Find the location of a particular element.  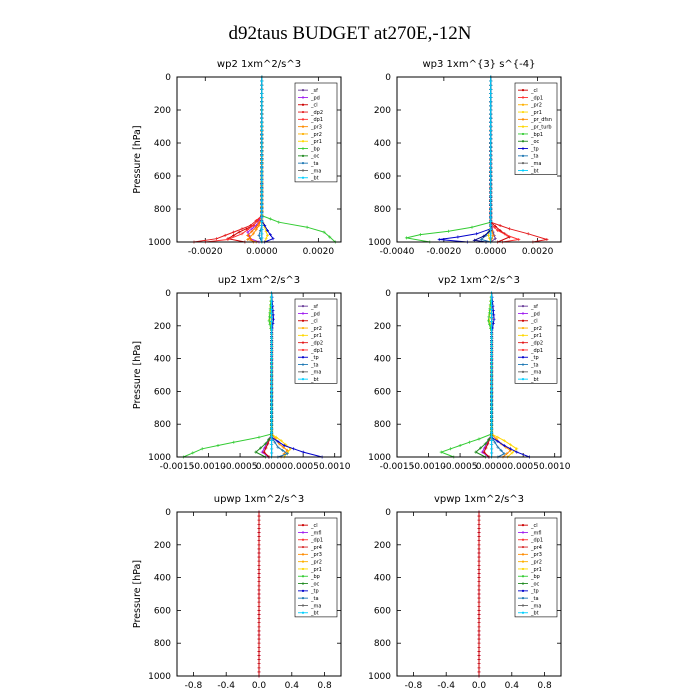

series-point-ta is located at coordinates (495, 442).